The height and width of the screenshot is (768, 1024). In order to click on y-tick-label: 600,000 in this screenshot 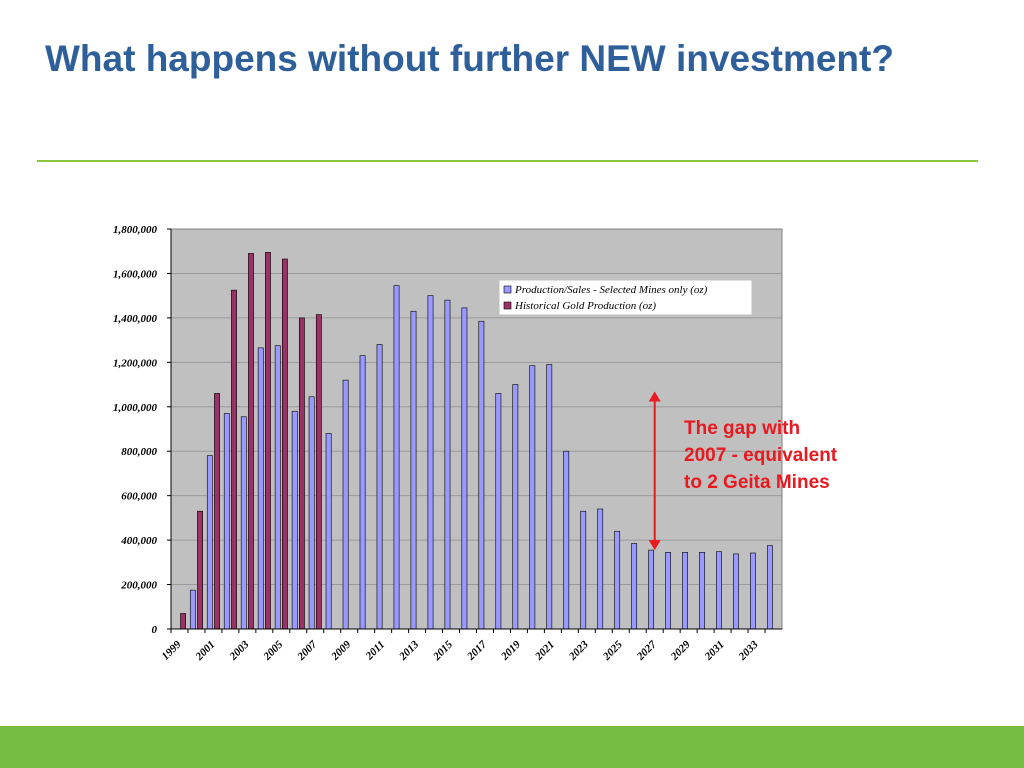, I will do `click(139, 497)`.